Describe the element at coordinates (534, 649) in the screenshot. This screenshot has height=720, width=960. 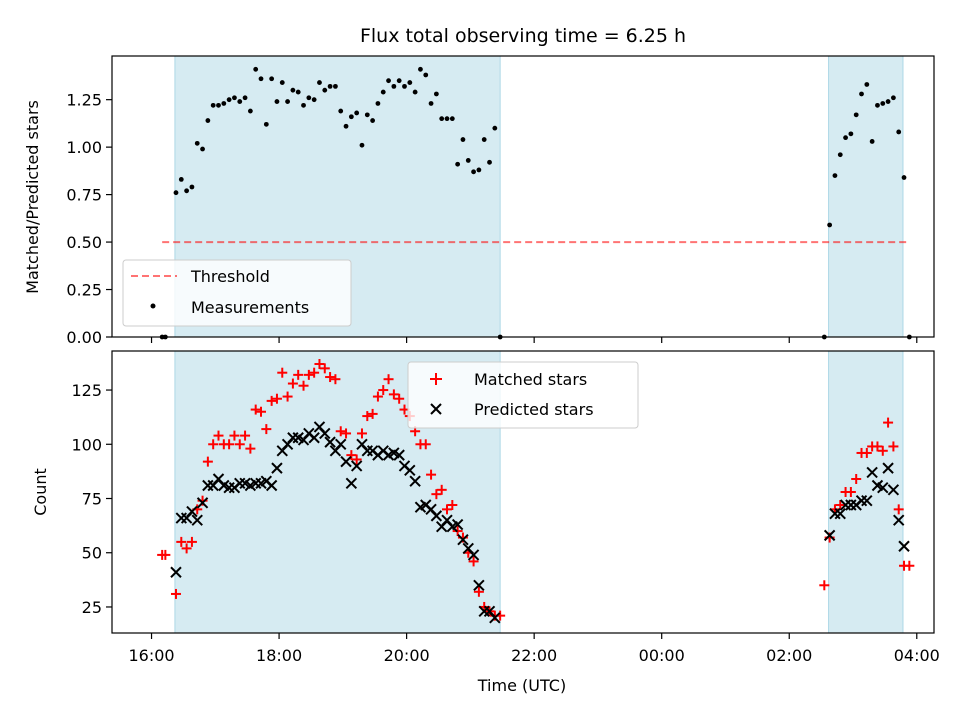
I see `bottom-x-ticks: 16:00 18:00 20:00 22:00 00:00 02:00 04:00` at that location.